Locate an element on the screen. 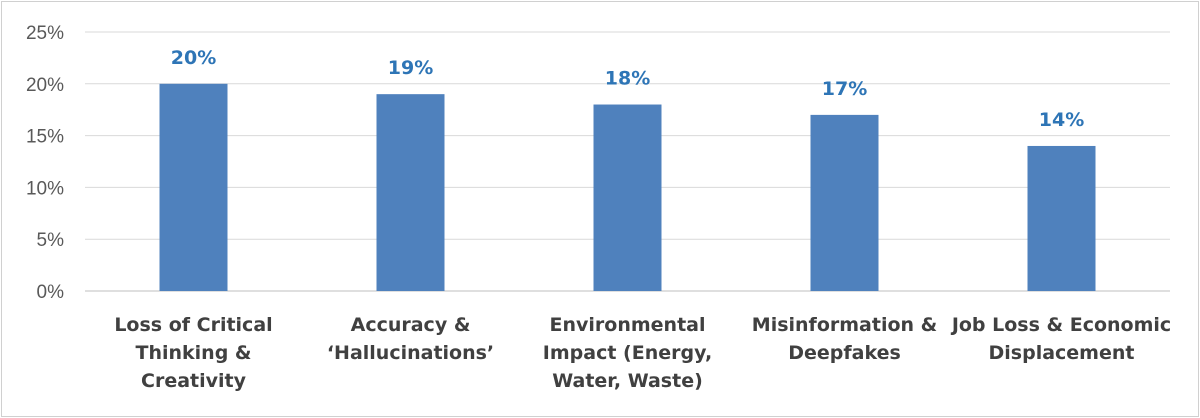  category-label: Impact (Energy, is located at coordinates (627, 353).